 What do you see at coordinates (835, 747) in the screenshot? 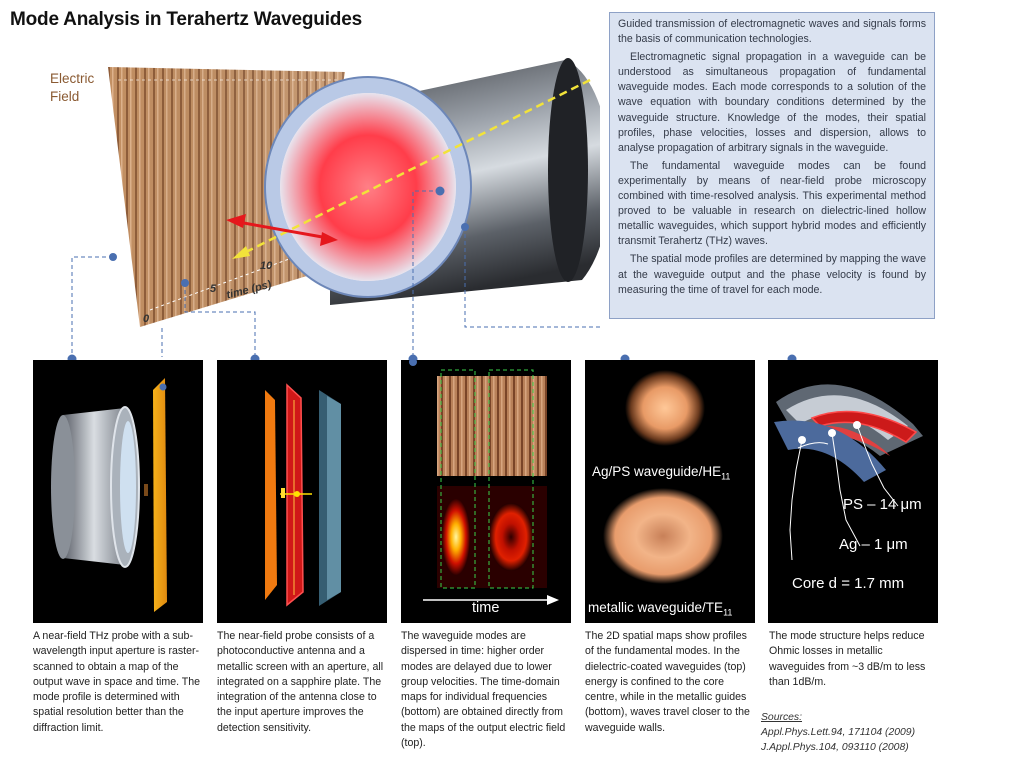
I see `source-ref-2: J.Appl.Phys.104, 093110 (2008)` at bounding box center [835, 747].